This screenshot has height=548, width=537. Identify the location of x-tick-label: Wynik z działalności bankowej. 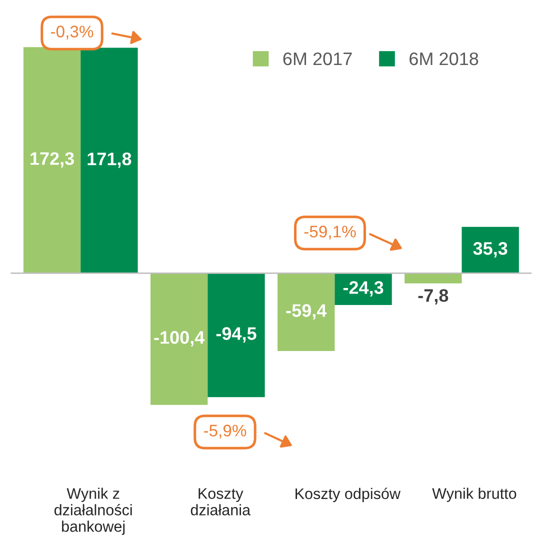
(93, 511).